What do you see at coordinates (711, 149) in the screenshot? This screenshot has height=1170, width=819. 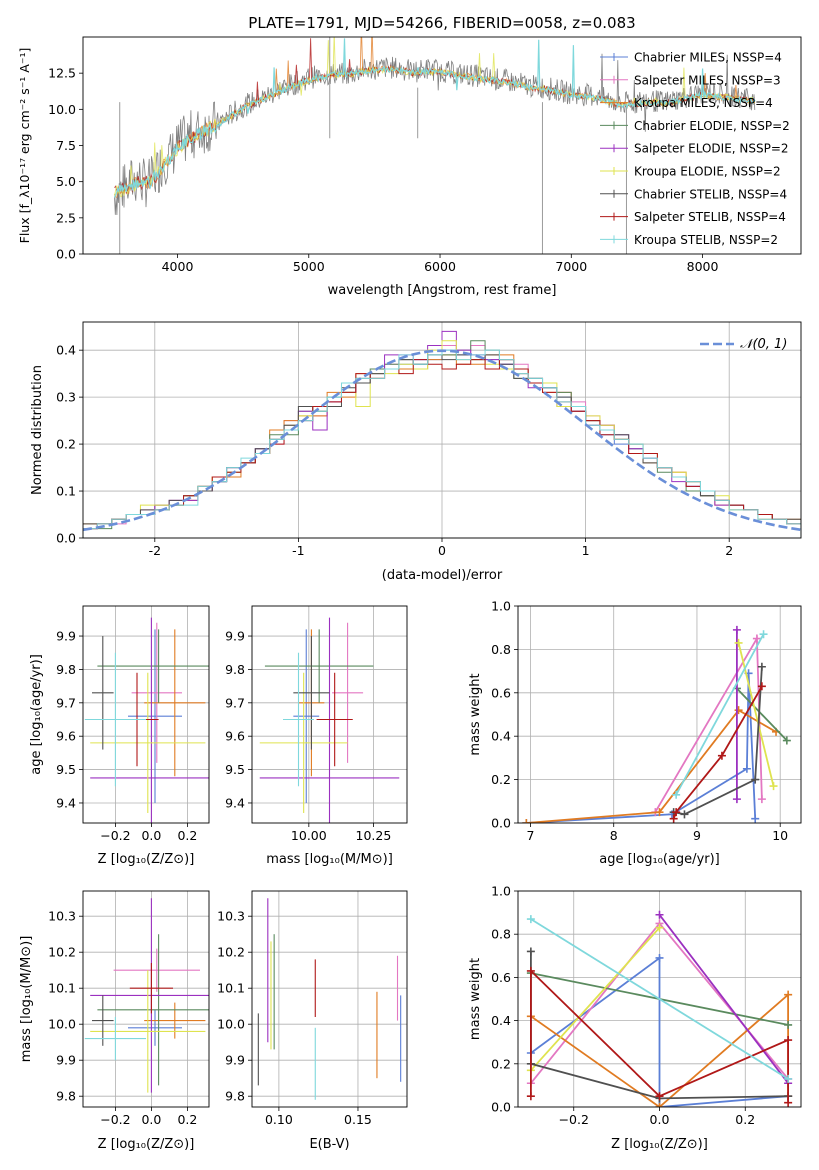 I see `legend-entry: Salpeter ELODIE, NSSP=2` at bounding box center [711, 149].